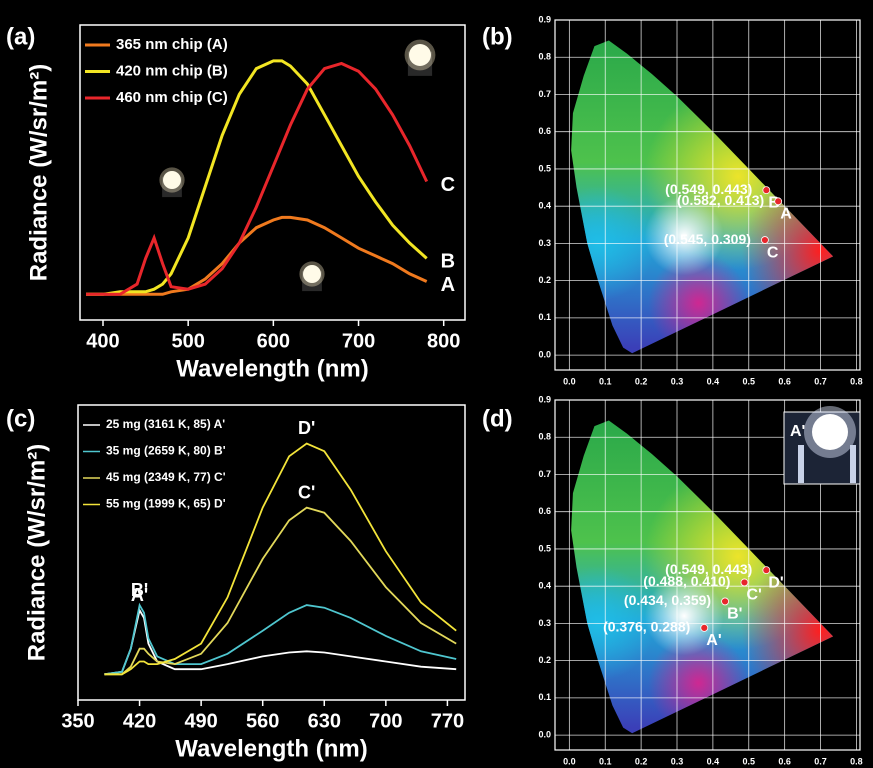 This screenshot has width=873, height=768. What do you see at coordinates (448, 285) in the screenshot?
I see `series-tag: A` at bounding box center [448, 285].